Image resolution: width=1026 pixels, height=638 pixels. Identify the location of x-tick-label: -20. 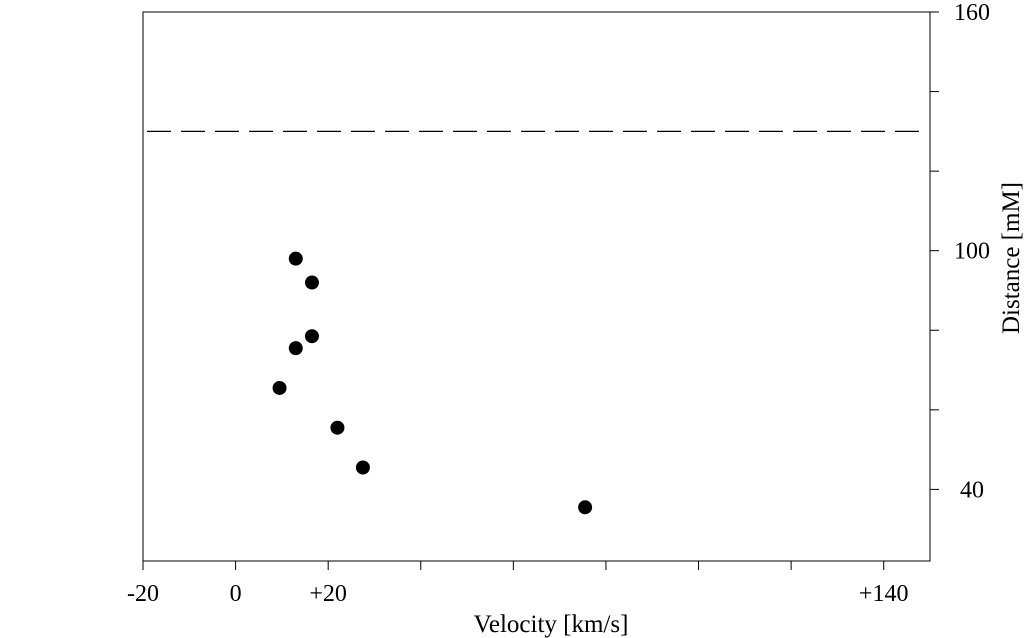
(143, 594).